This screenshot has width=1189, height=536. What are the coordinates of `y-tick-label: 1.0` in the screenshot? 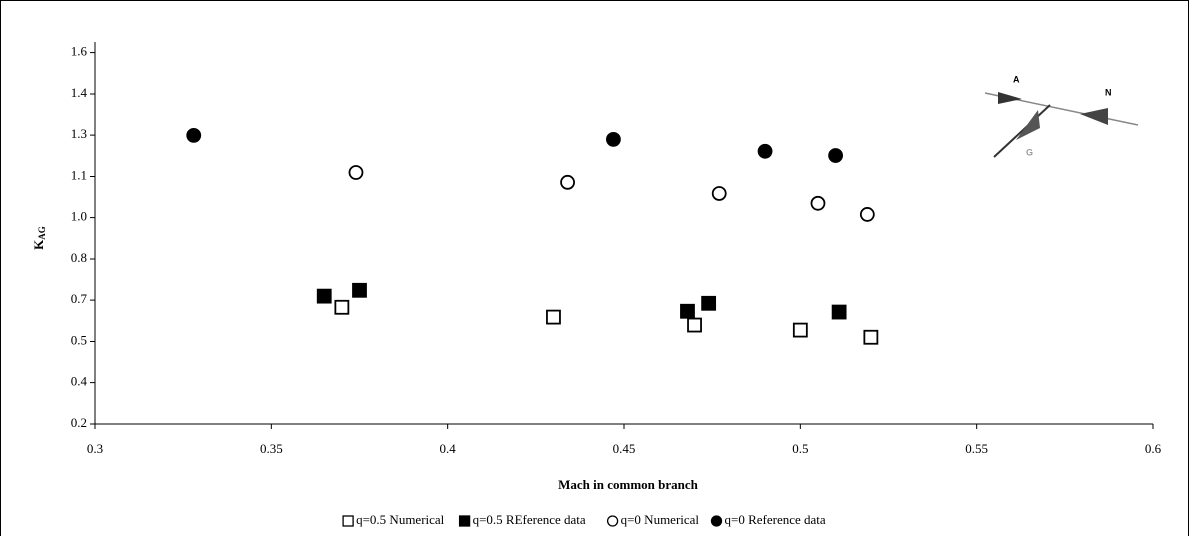 It's located at (79, 216).